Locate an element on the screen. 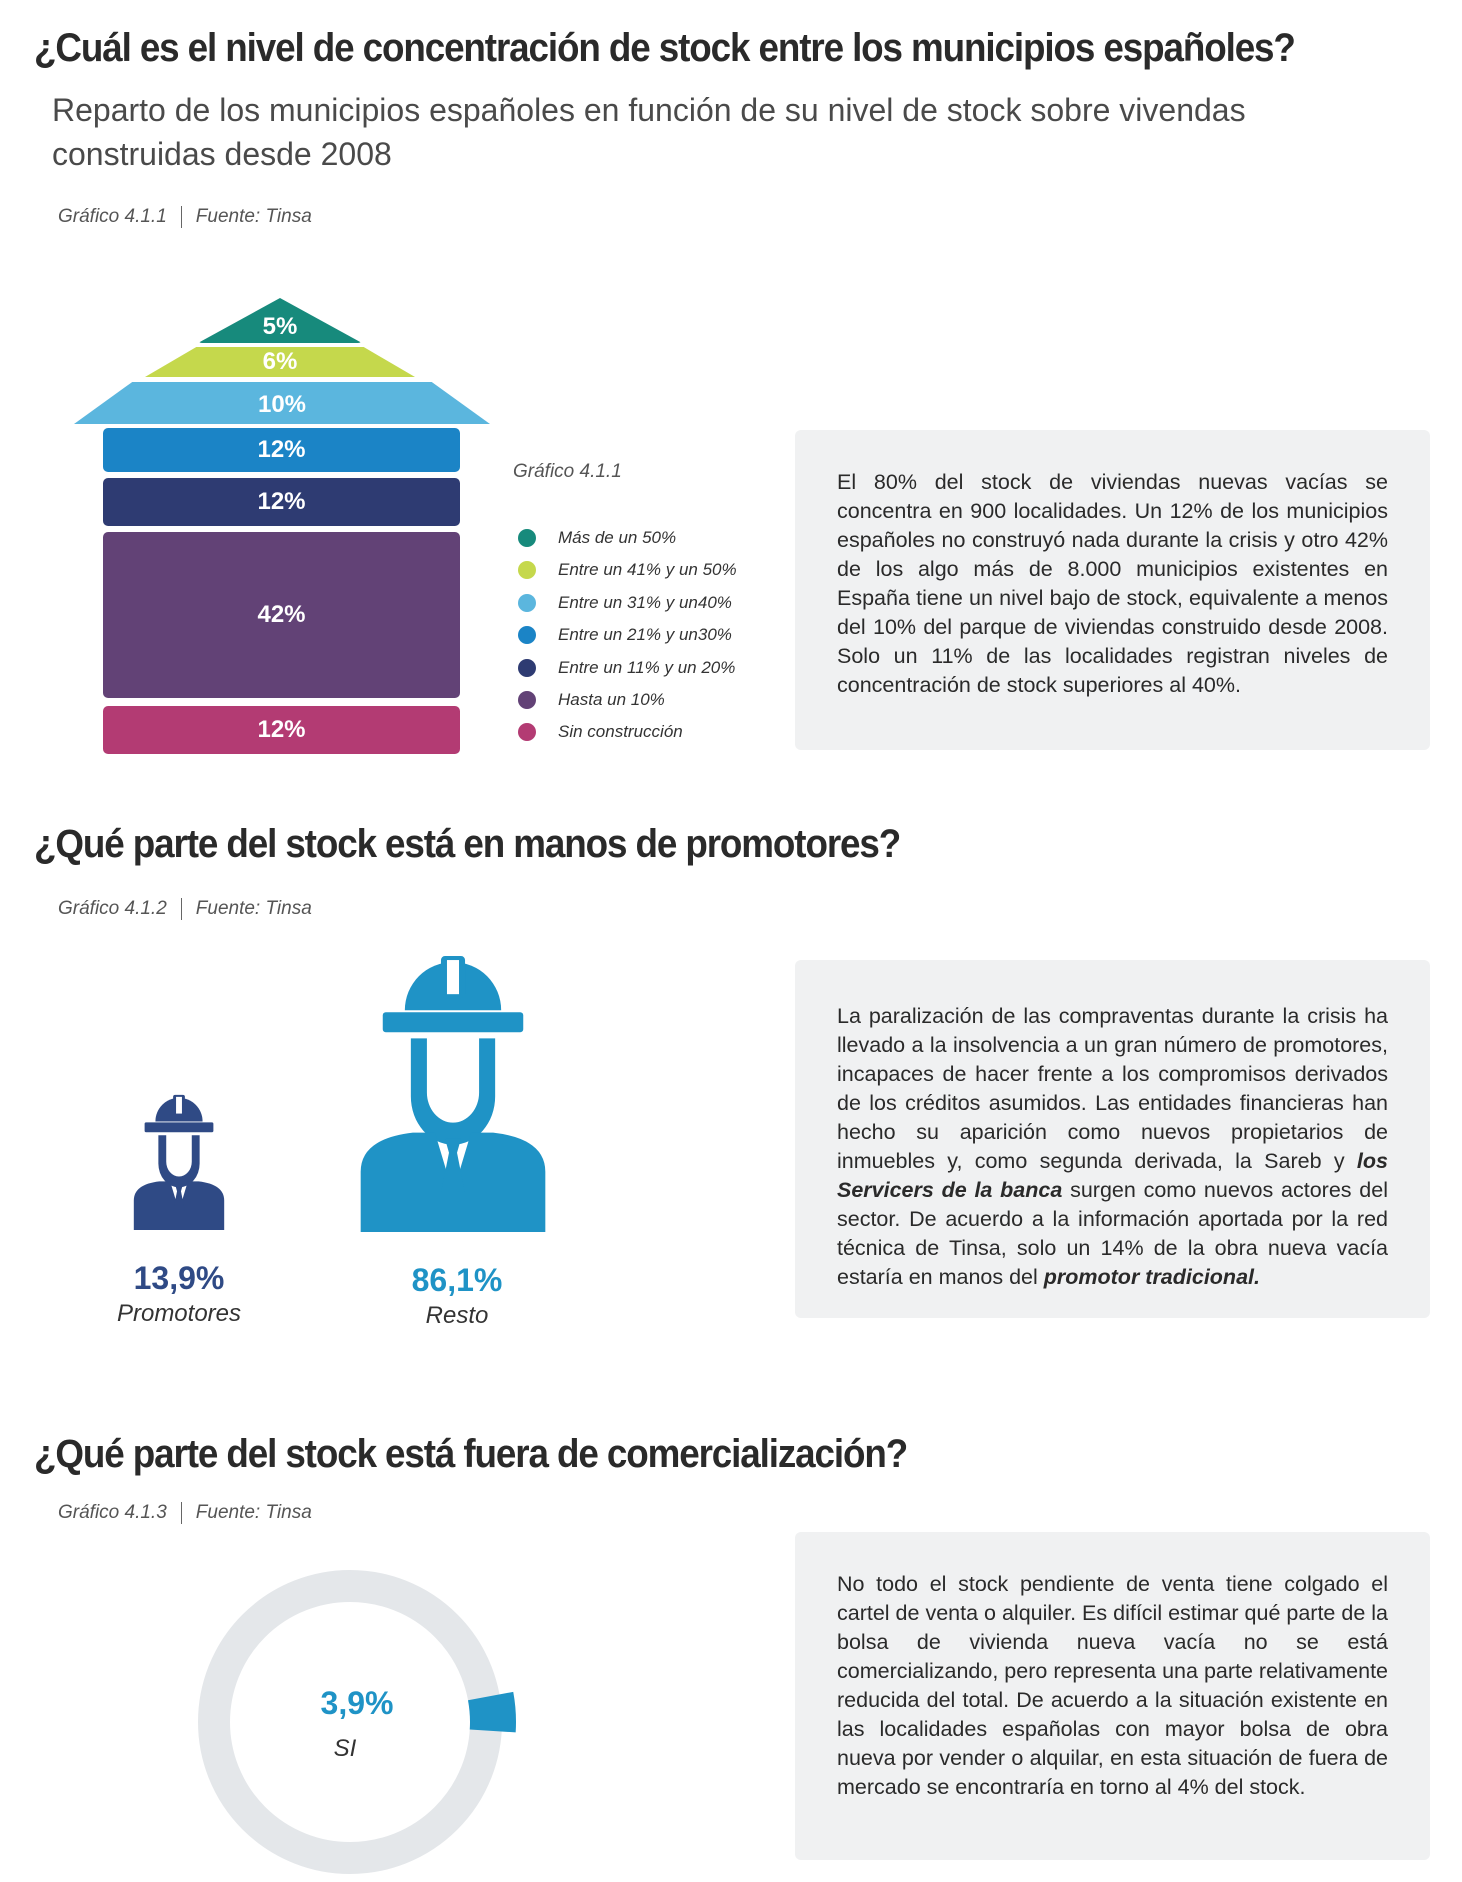 The width and height of the screenshot is (1462, 1882). legend-label: Hasta un 10% is located at coordinates (611, 699).